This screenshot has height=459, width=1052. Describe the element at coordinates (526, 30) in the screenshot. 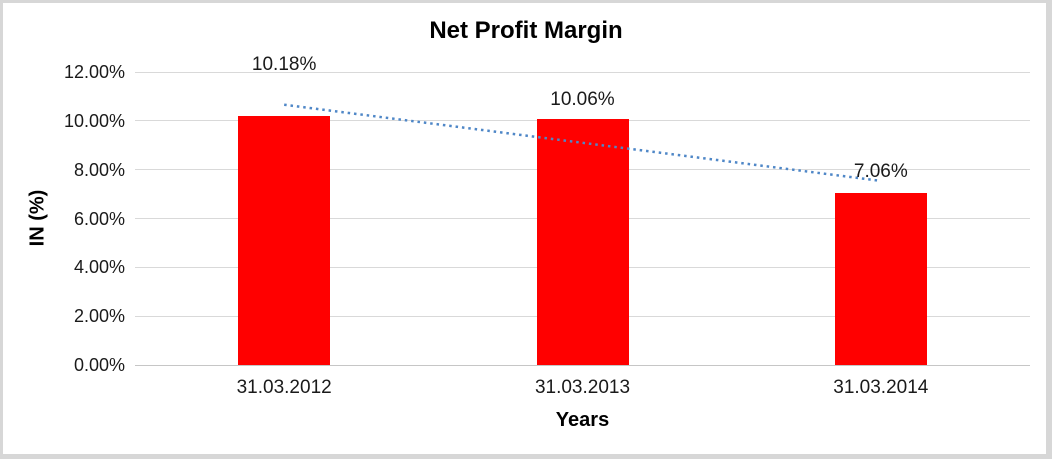

I see `chart-title: Net Profit Margin` at that location.